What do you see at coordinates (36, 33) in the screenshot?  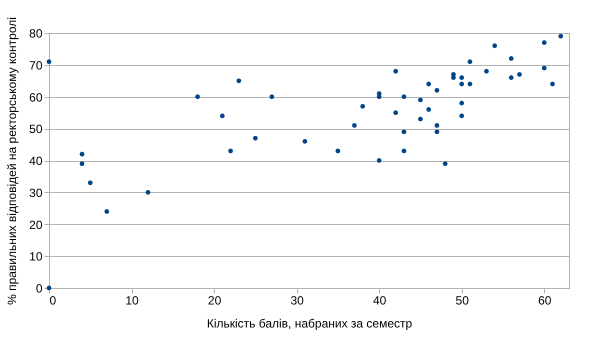 I see `y-tick-label: 80` at bounding box center [36, 33].